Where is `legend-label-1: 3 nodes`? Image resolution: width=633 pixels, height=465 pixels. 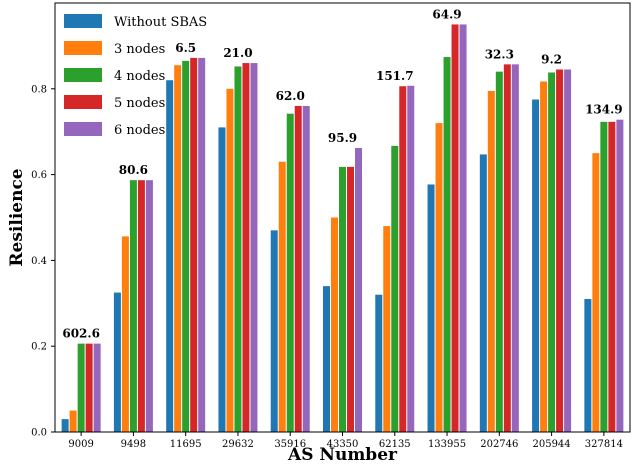
legend-label-1: 3 nodes is located at coordinates (139, 49).